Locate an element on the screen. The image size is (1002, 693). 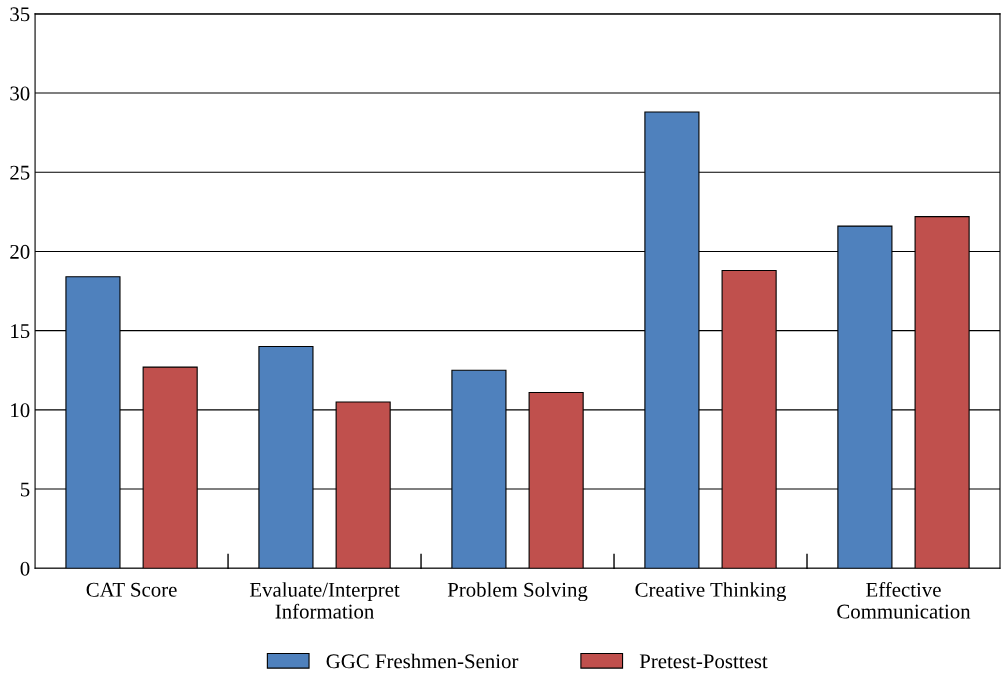
y-tick-label: 25 is located at coordinates (20, 172).